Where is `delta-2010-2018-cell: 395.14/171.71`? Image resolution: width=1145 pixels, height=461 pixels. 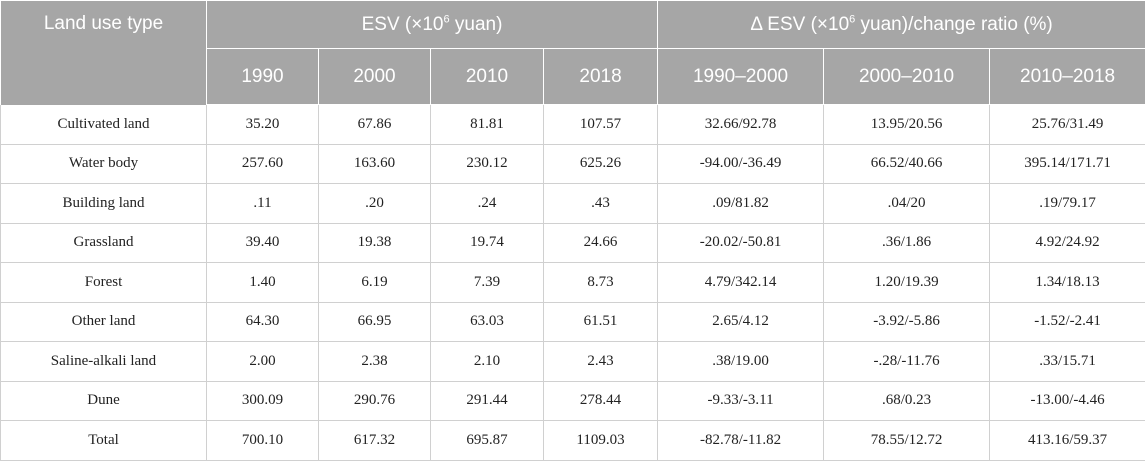
delta-2010-2018-cell: 395.14/171.71 is located at coordinates (1067, 164).